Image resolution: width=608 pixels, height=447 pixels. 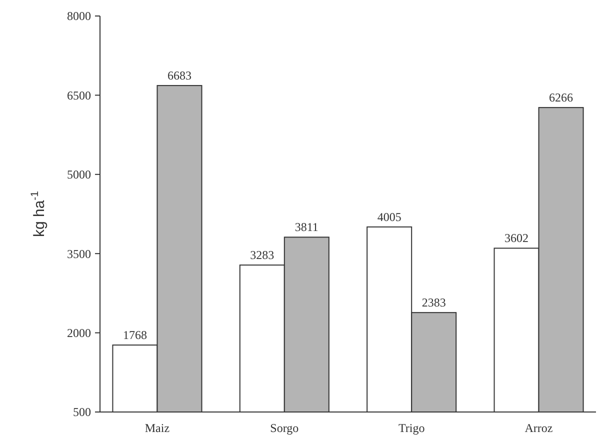 What do you see at coordinates (306, 227) in the screenshot?
I see `data-label: 3811` at bounding box center [306, 227].